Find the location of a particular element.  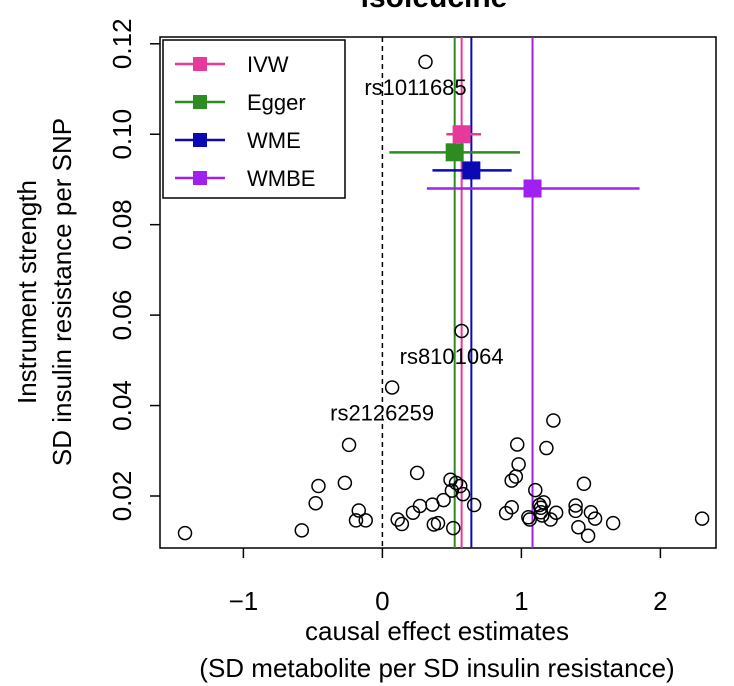

y-axis-title-line2: SD insulin resistance per SNP is located at coordinates (62, 292).